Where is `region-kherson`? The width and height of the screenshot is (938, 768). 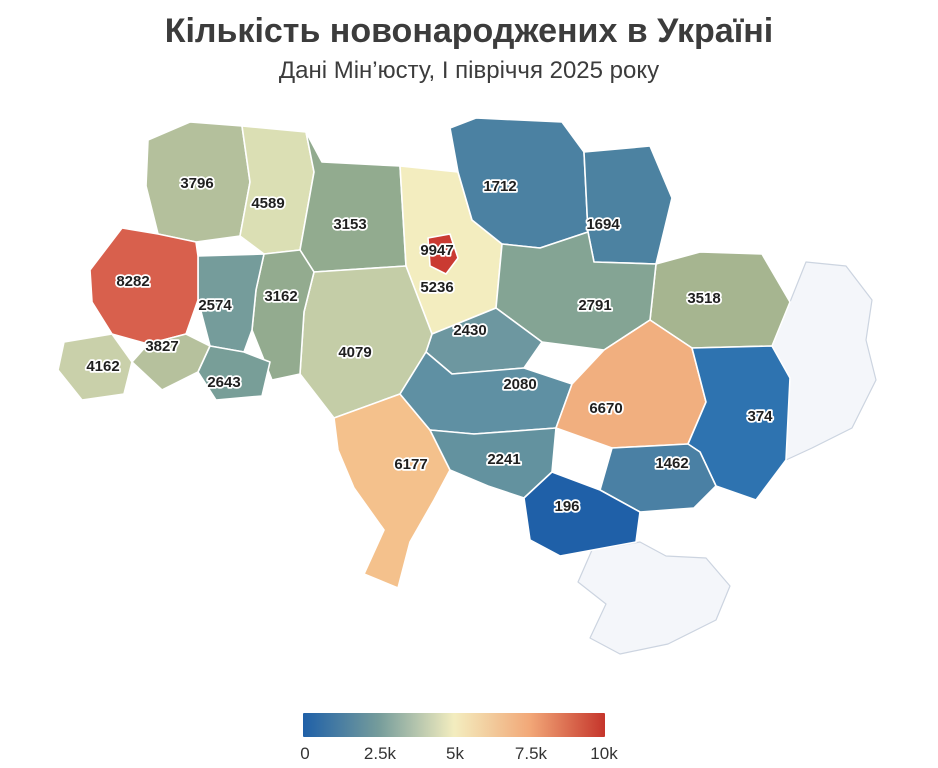
region-kherson is located at coordinates (582, 514).